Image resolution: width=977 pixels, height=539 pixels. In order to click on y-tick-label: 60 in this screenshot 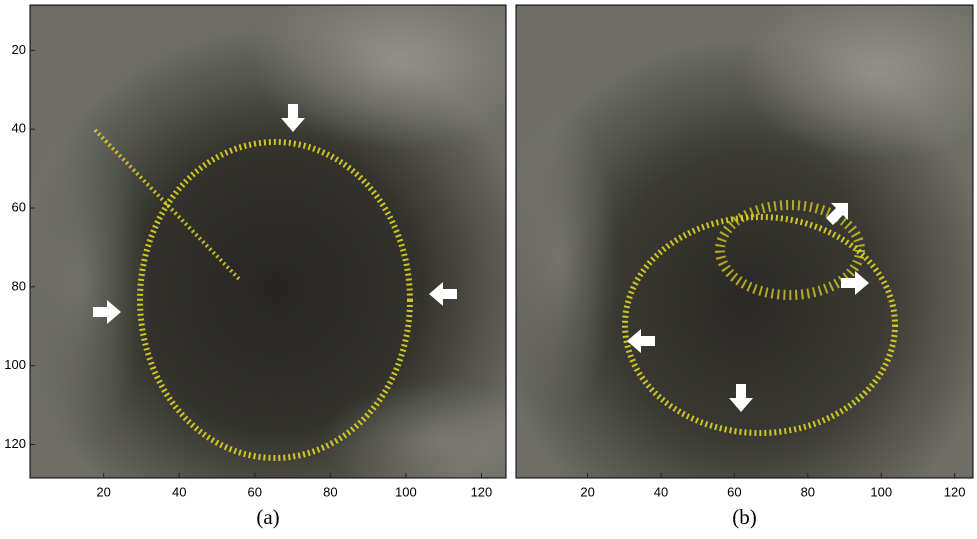, I will do `click(19, 206)`.